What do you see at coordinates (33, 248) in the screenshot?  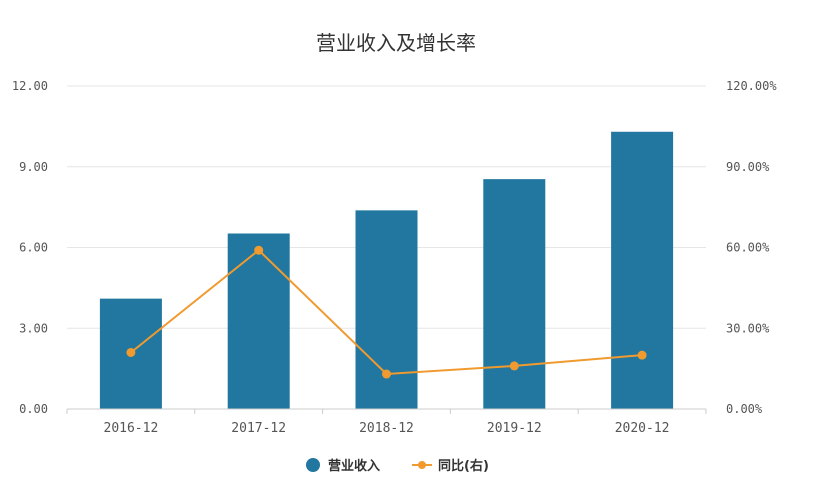 I see `left-tick-label: 6.00` at bounding box center [33, 248].